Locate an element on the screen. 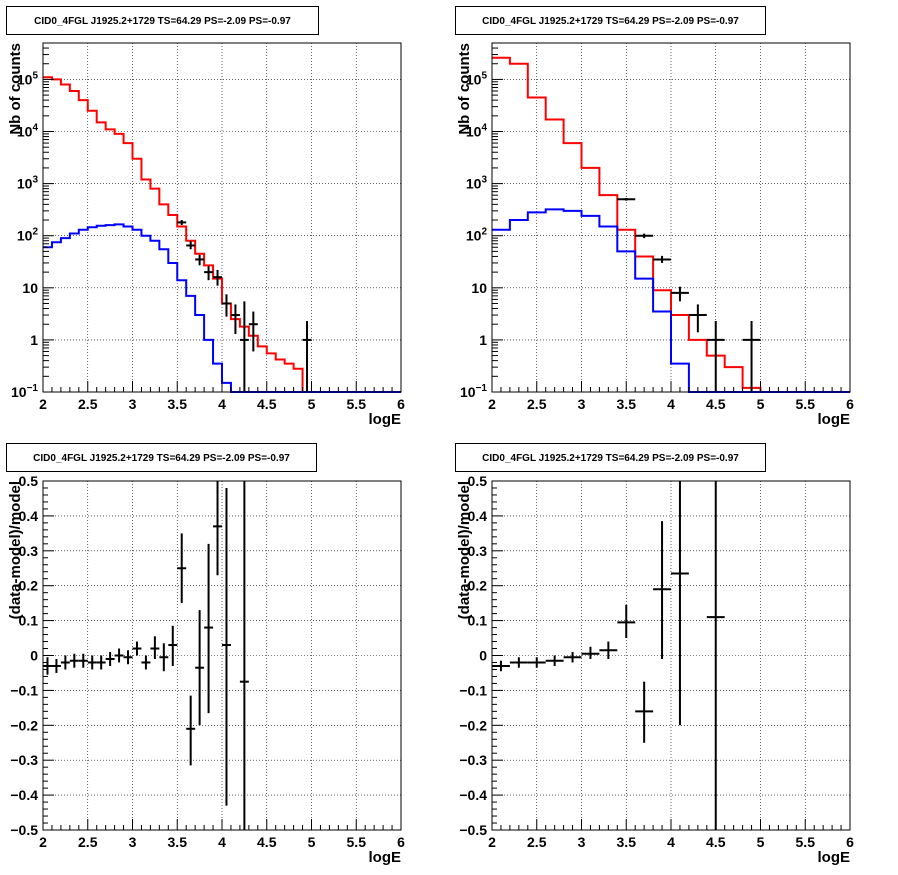 This screenshot has width=898, height=875. y-tick-label: 1 is located at coordinates (34, 340).